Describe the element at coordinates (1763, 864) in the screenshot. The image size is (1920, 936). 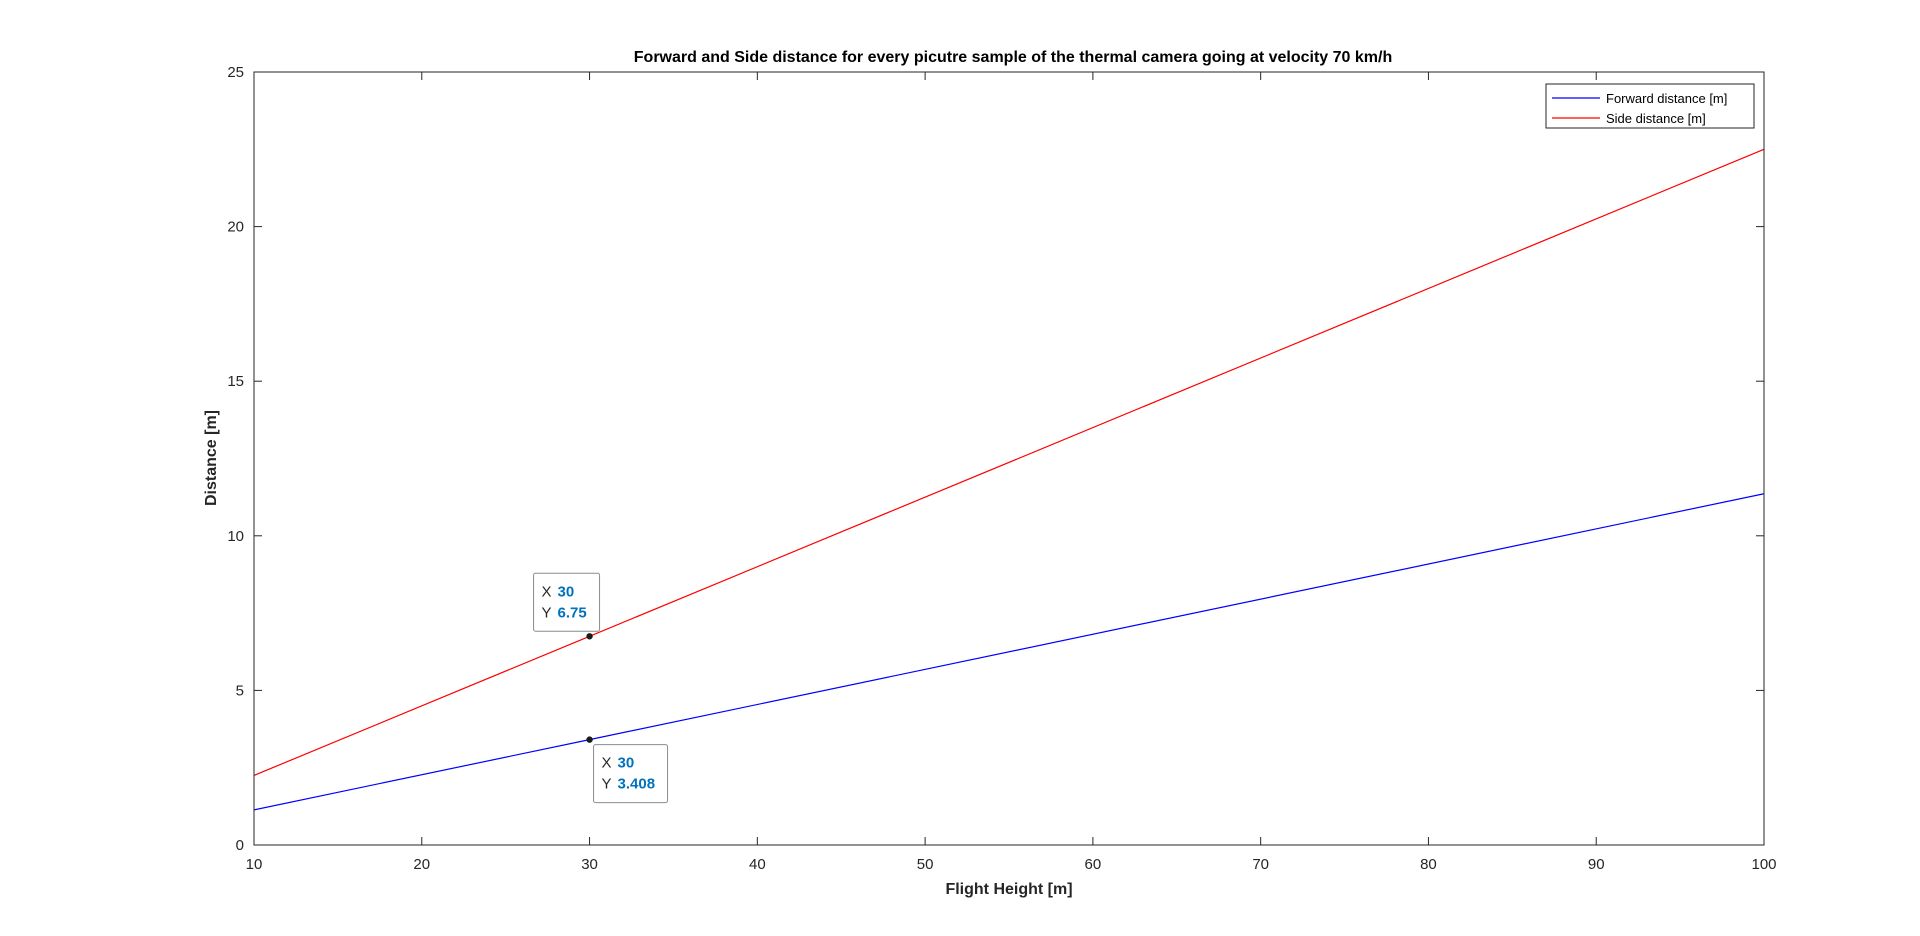
I see `x-tick-label: 100` at that location.